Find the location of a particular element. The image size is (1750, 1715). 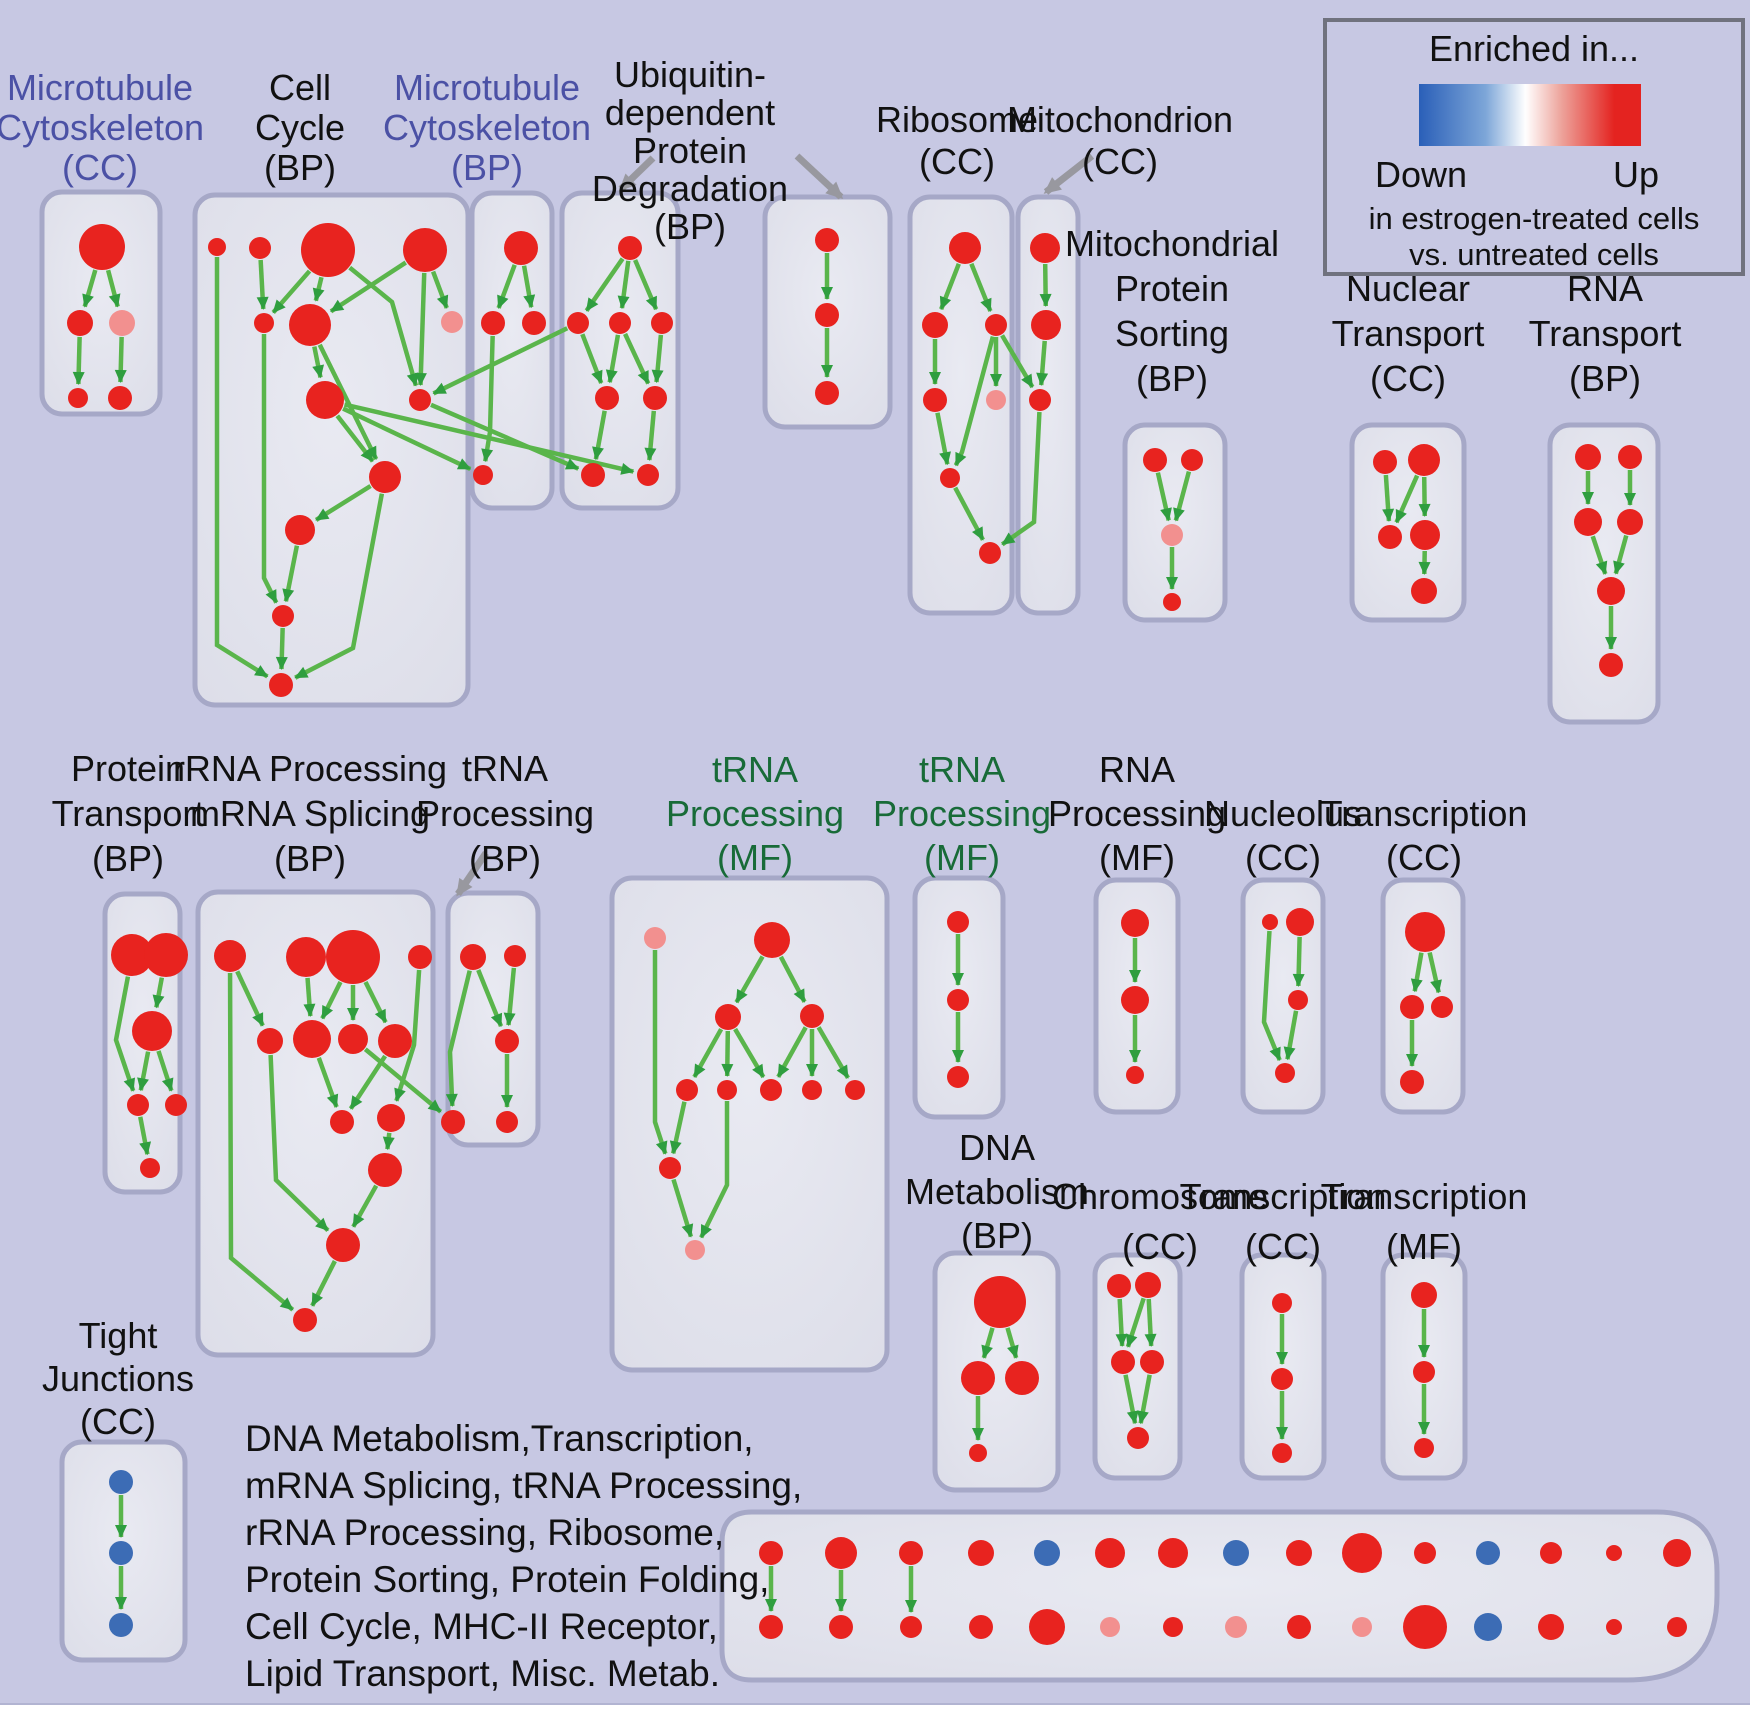

node-rr3 is located at coordinates (353, 957).